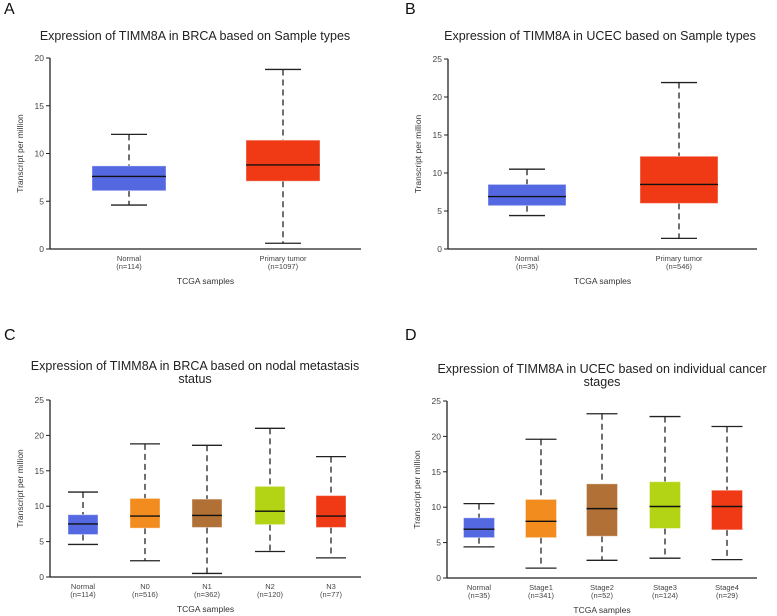 Image resolution: width=777 pixels, height=616 pixels. I want to click on sample-count: (n=341), so click(541, 595).